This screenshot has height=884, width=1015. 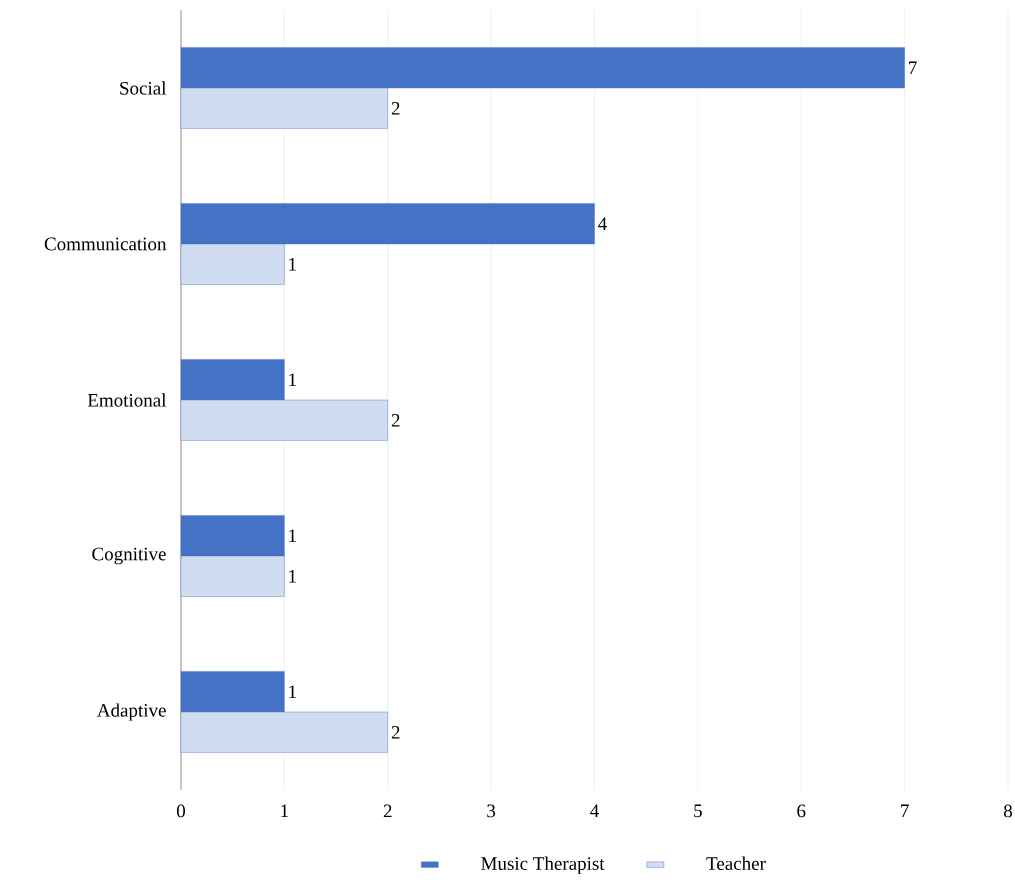 I want to click on x-tick-label: 6, so click(x=801, y=811).